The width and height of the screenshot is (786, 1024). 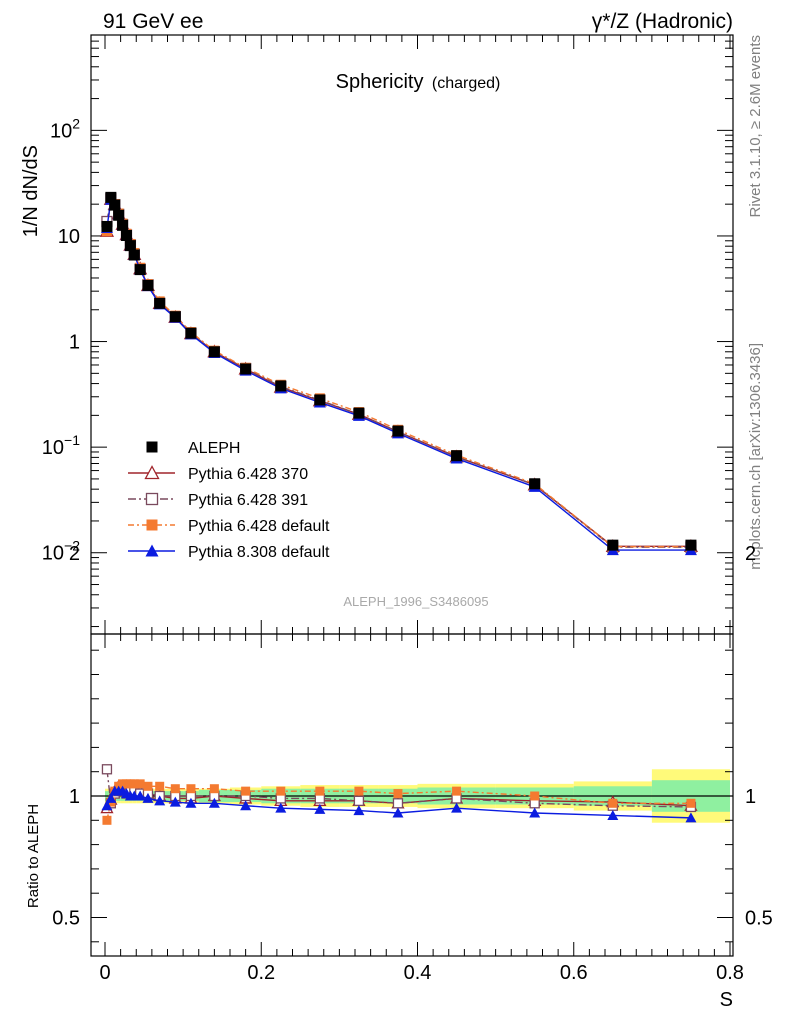 What do you see at coordinates (104, 973) in the screenshot?
I see `x-tick-label: 0` at bounding box center [104, 973].